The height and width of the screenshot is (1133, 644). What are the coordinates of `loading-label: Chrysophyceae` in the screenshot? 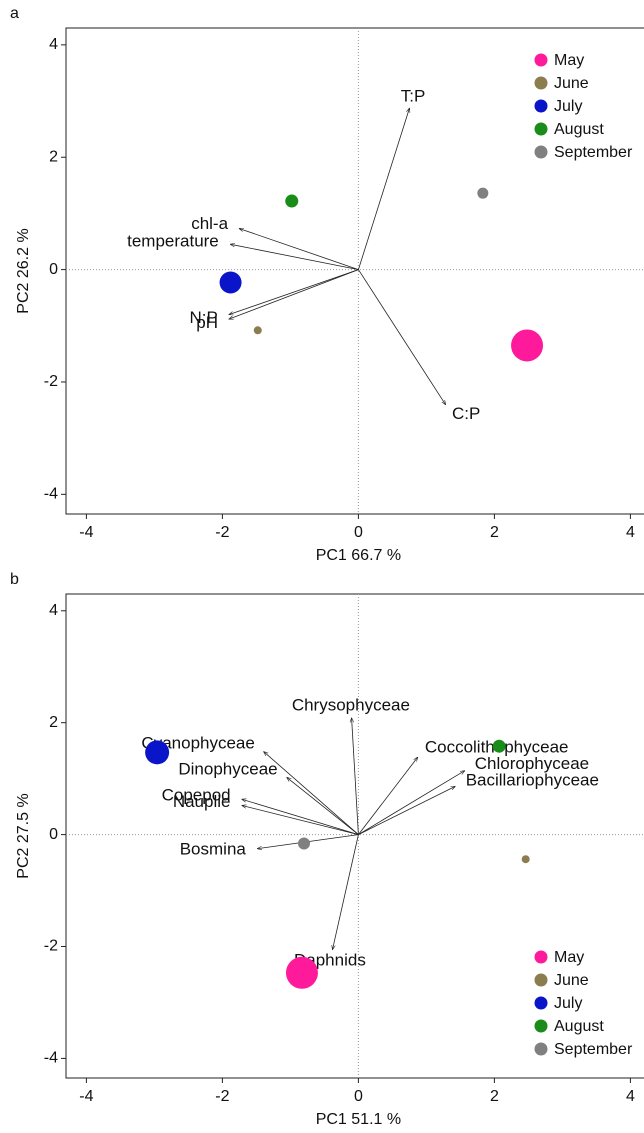 It's located at (351, 705).